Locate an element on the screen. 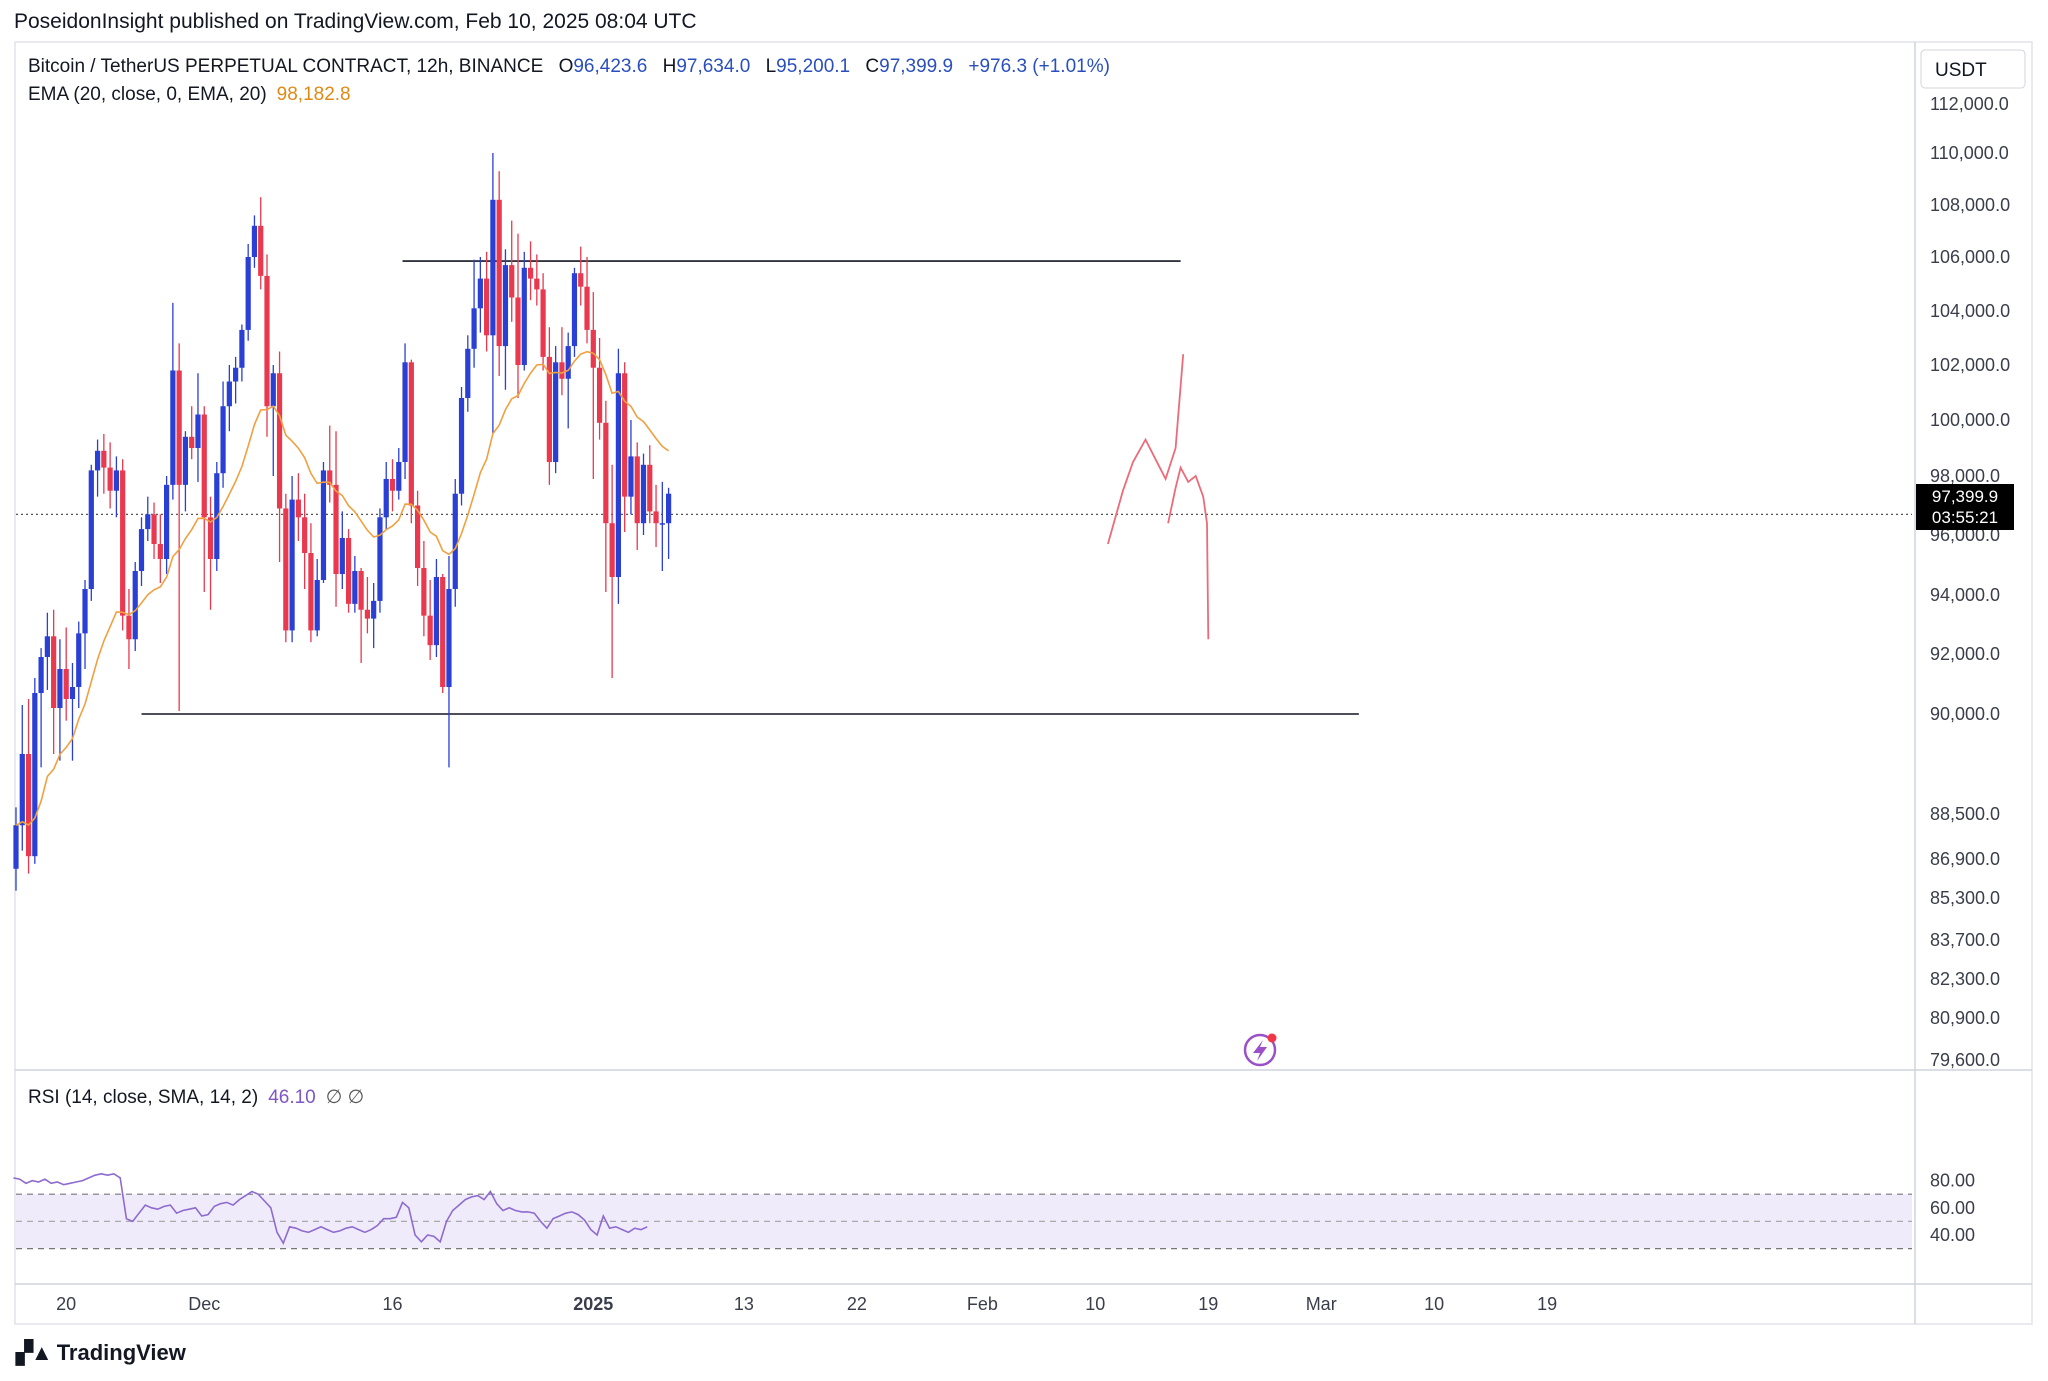 This screenshot has height=1381, width=2048. lightning-icon is located at coordinates (1260, 1050).